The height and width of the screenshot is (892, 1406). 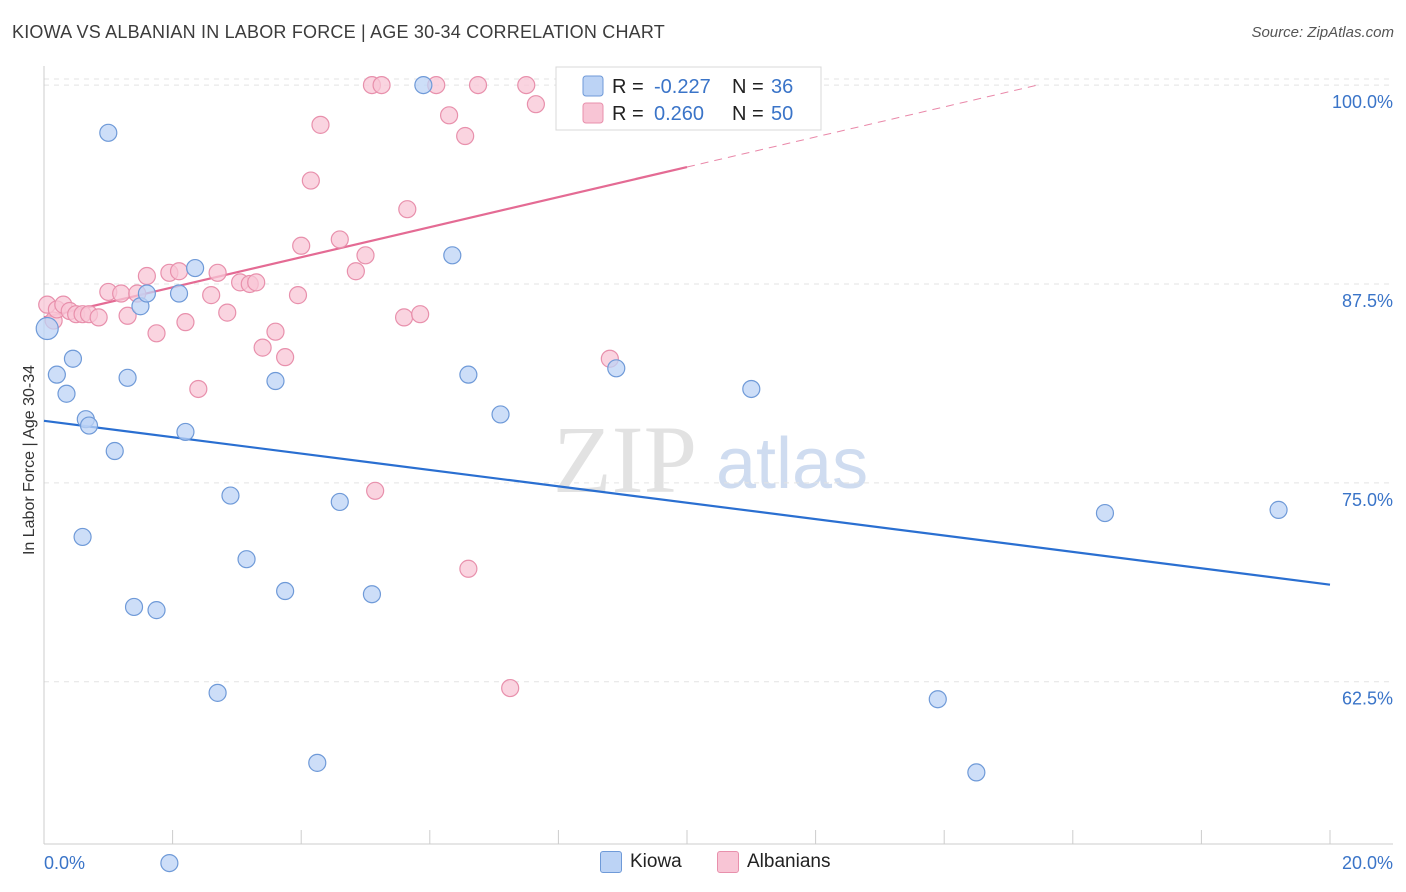 What do you see at coordinates (679, 114) in the screenshot?
I see `legend-albanians-r-value: 0.260` at bounding box center [679, 114].